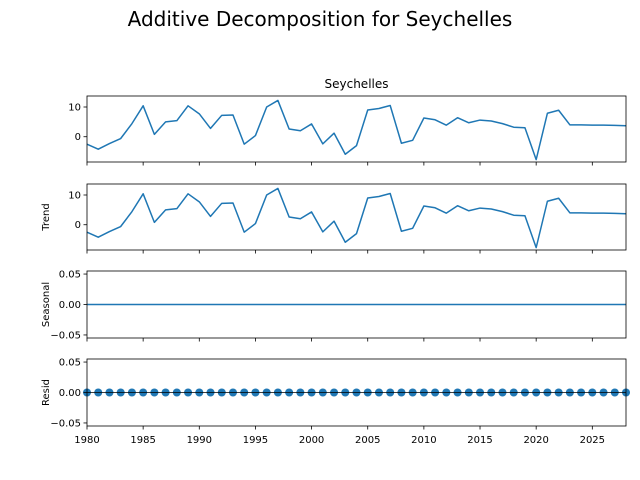 Image resolution: width=640 pixels, height=480 pixels. What do you see at coordinates (255, 440) in the screenshot?
I see `xtick-label: 1995` at bounding box center [255, 440].